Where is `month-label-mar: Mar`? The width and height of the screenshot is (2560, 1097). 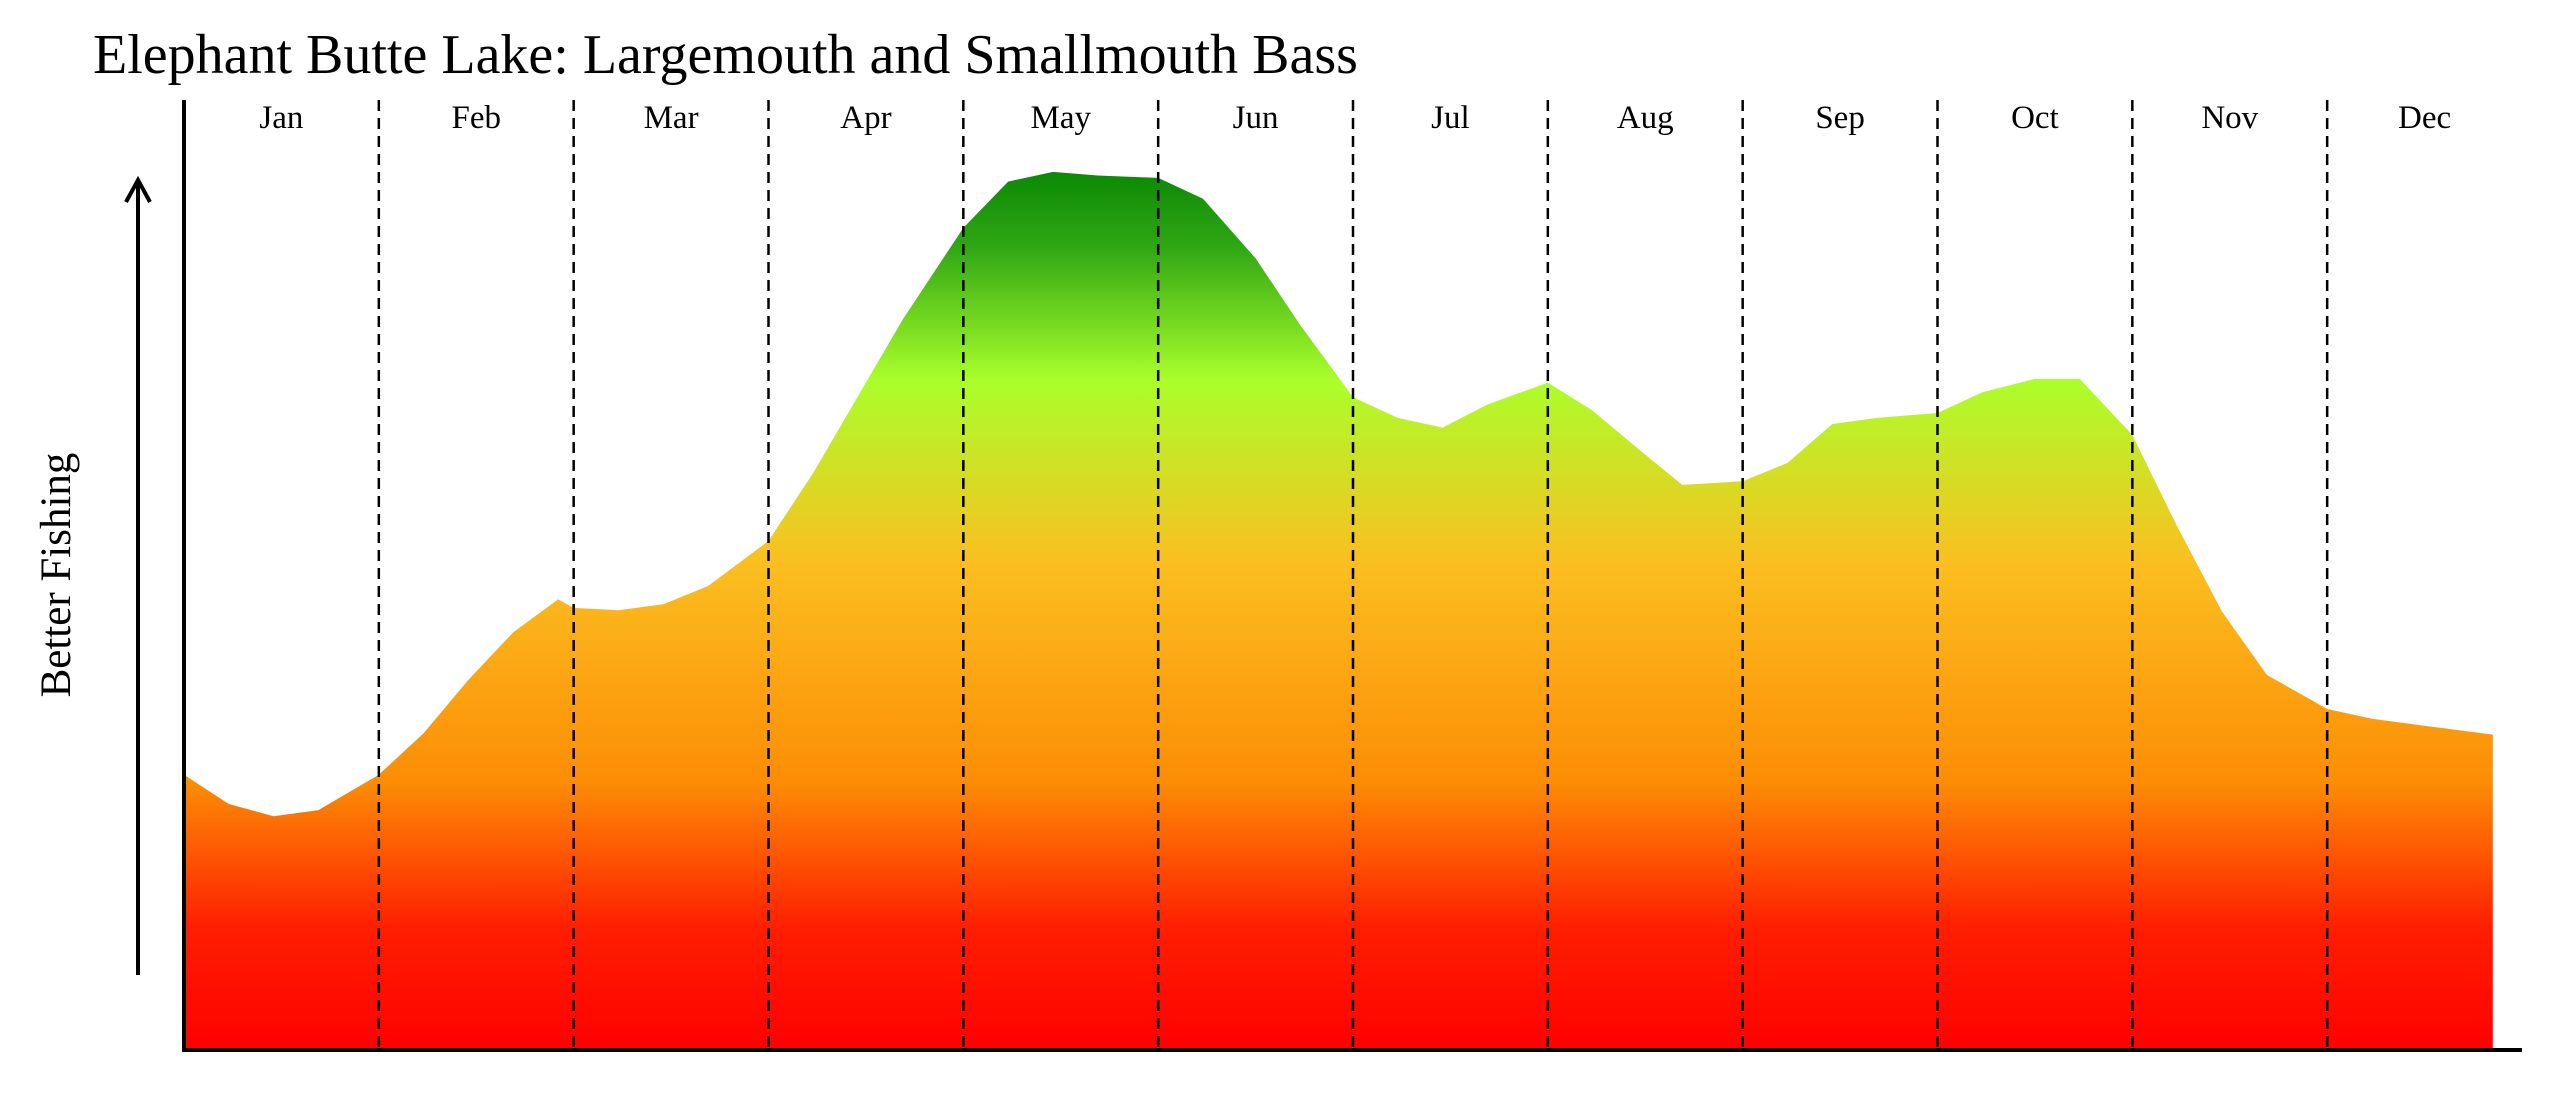 month-label-mar: Mar is located at coordinates (671, 118).